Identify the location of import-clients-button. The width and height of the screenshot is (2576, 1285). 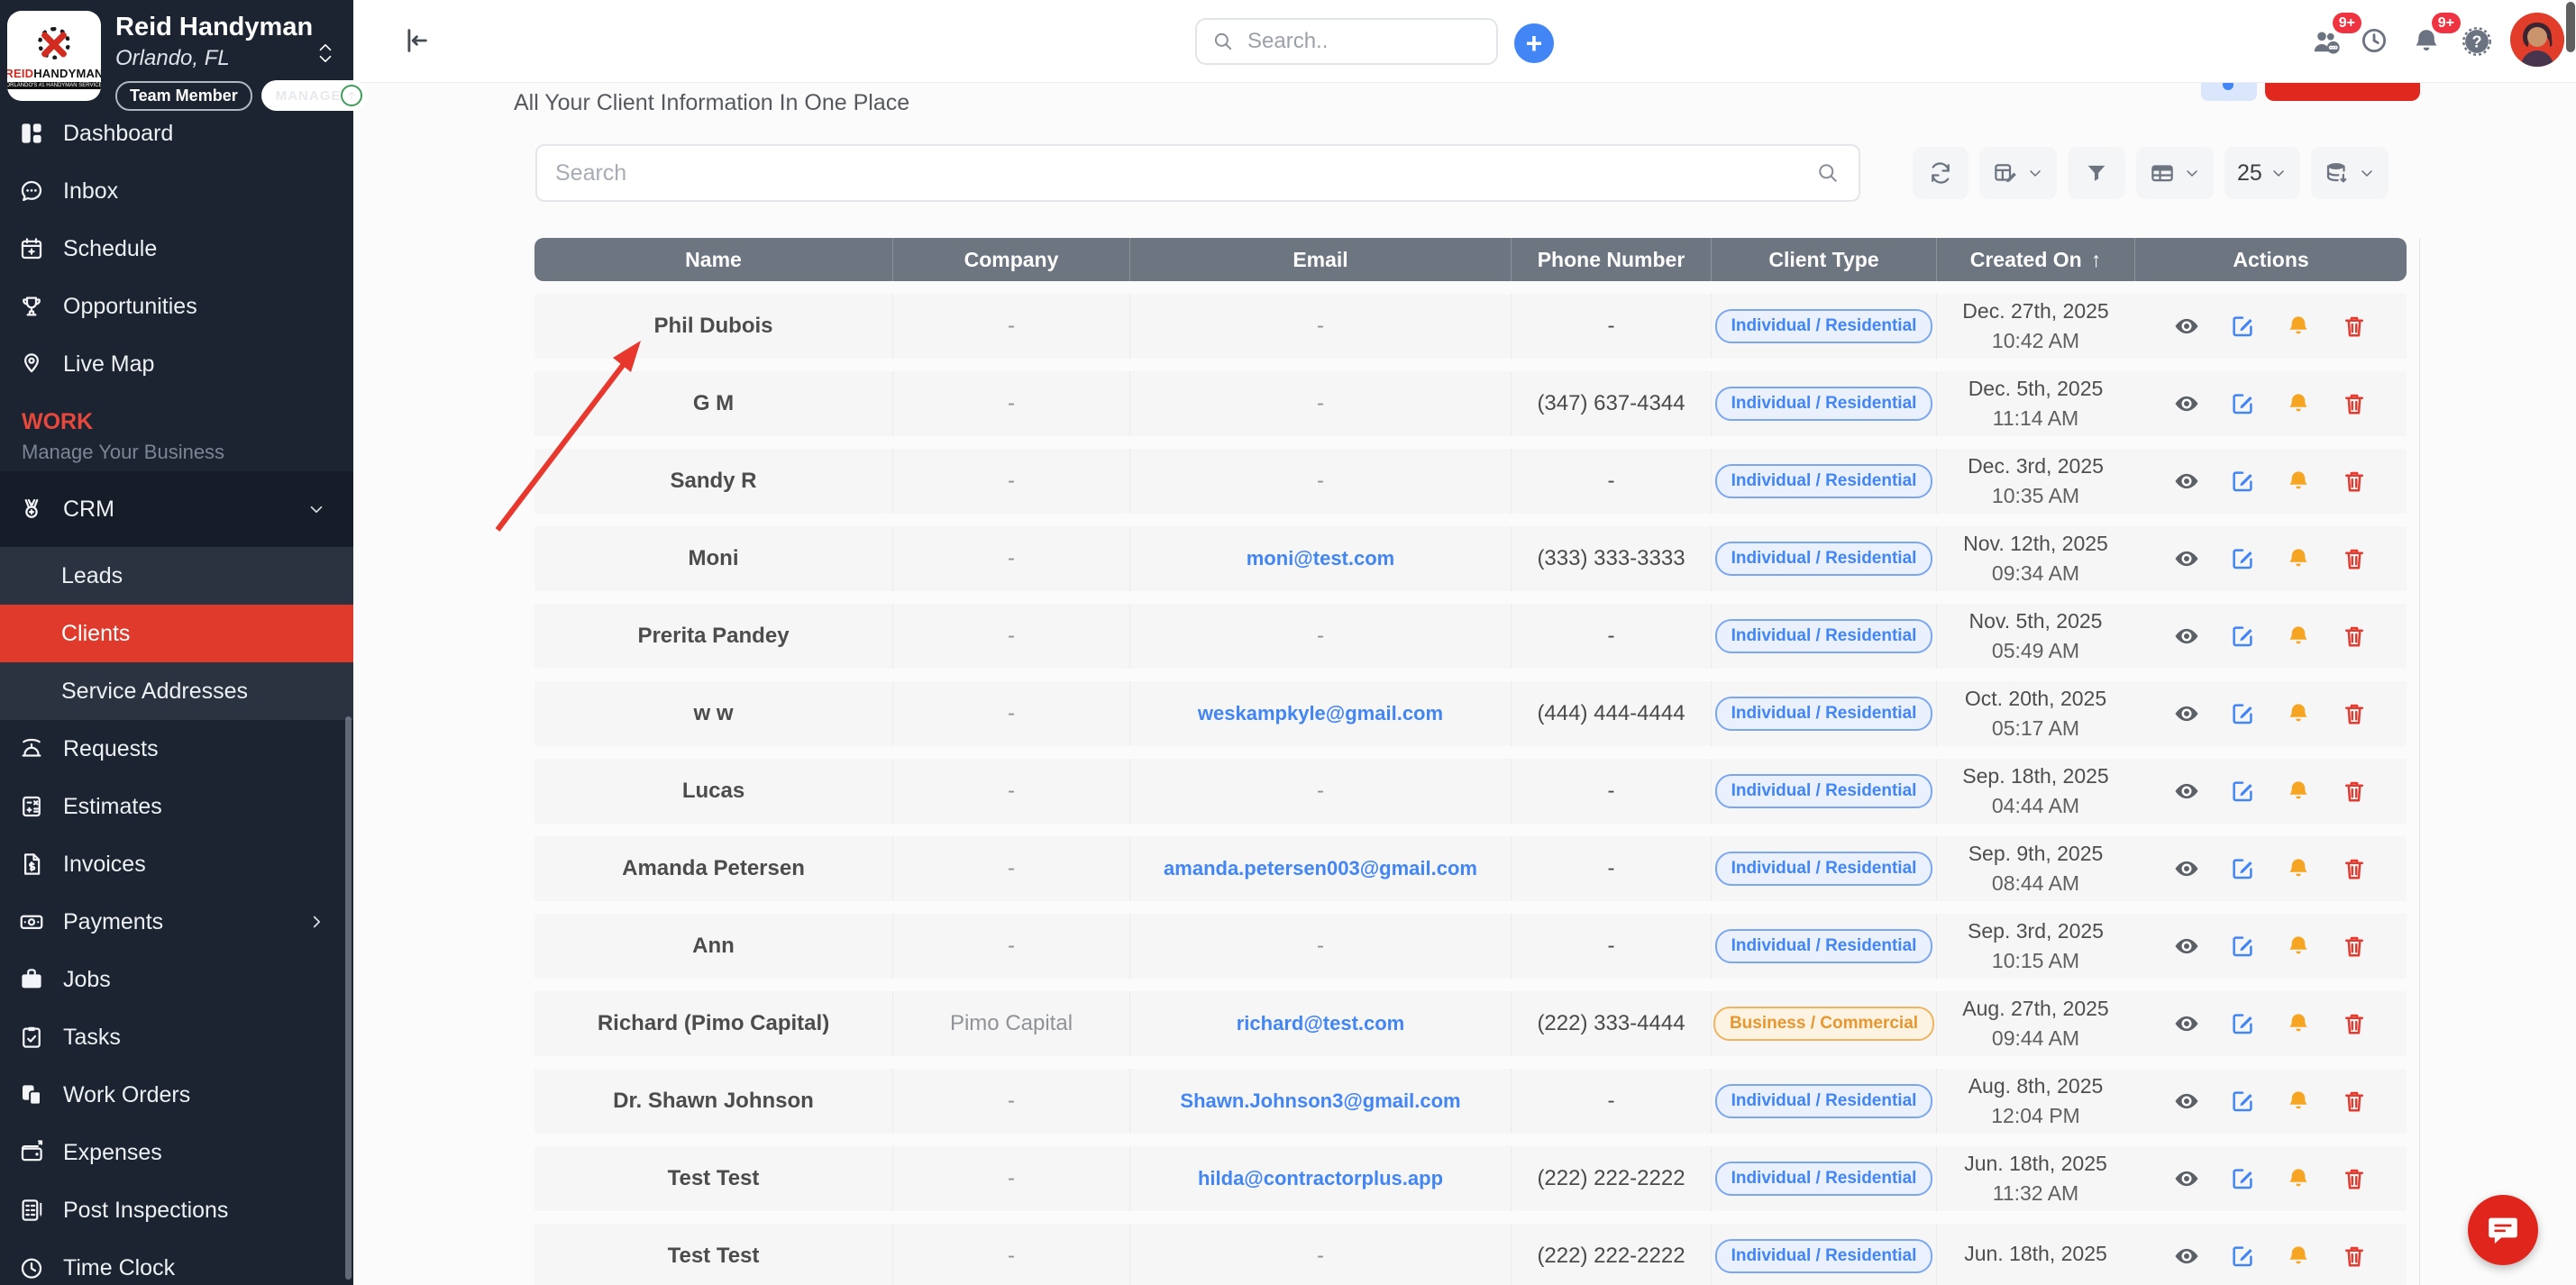
(2229, 90).